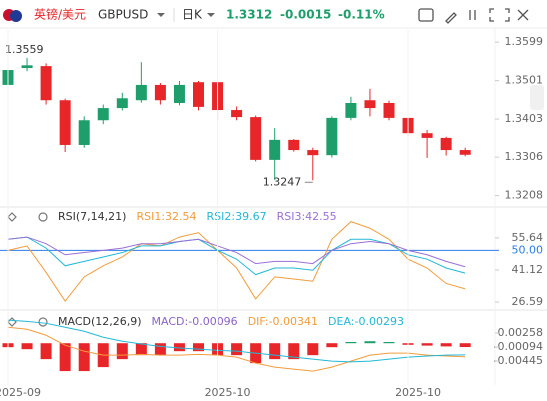  I want to click on y-tick-label: 1.3403, so click(524, 118).